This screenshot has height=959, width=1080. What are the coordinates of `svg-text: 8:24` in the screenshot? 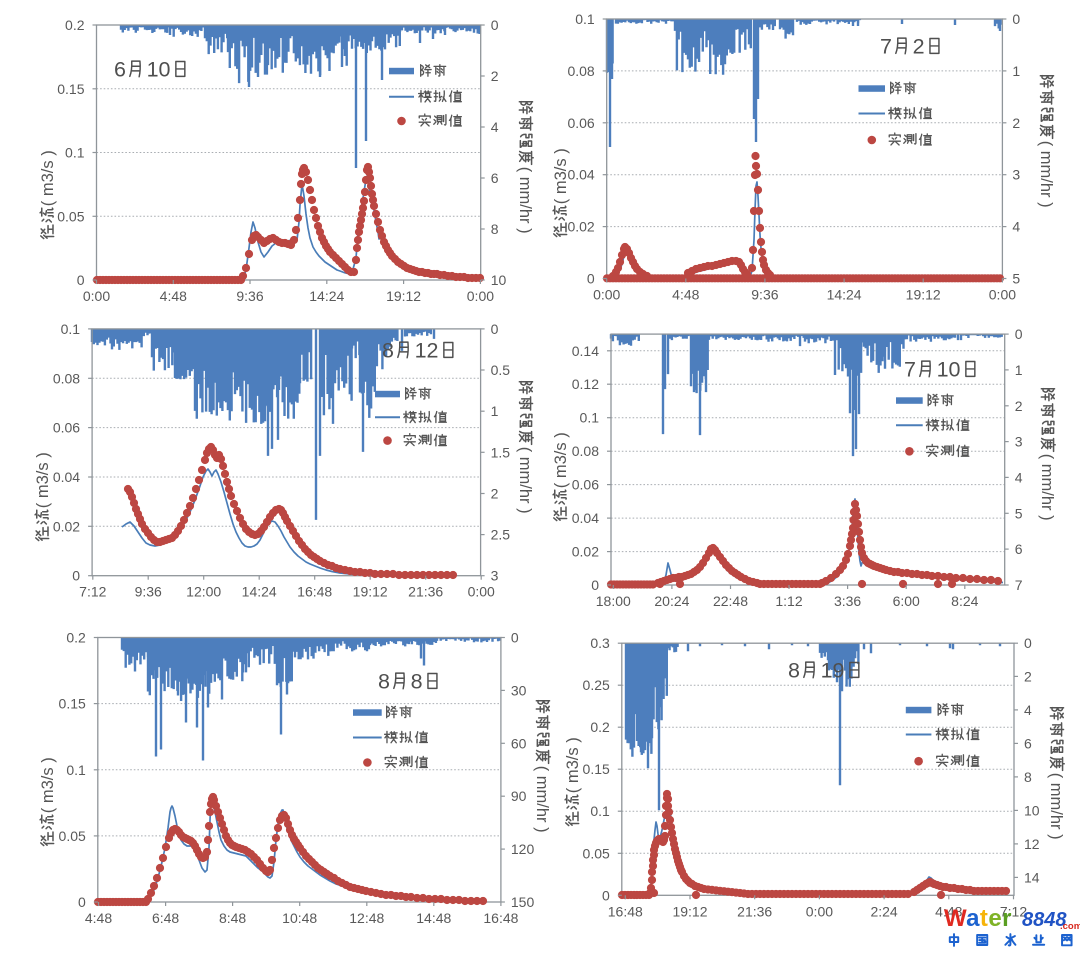 It's located at (964, 601).